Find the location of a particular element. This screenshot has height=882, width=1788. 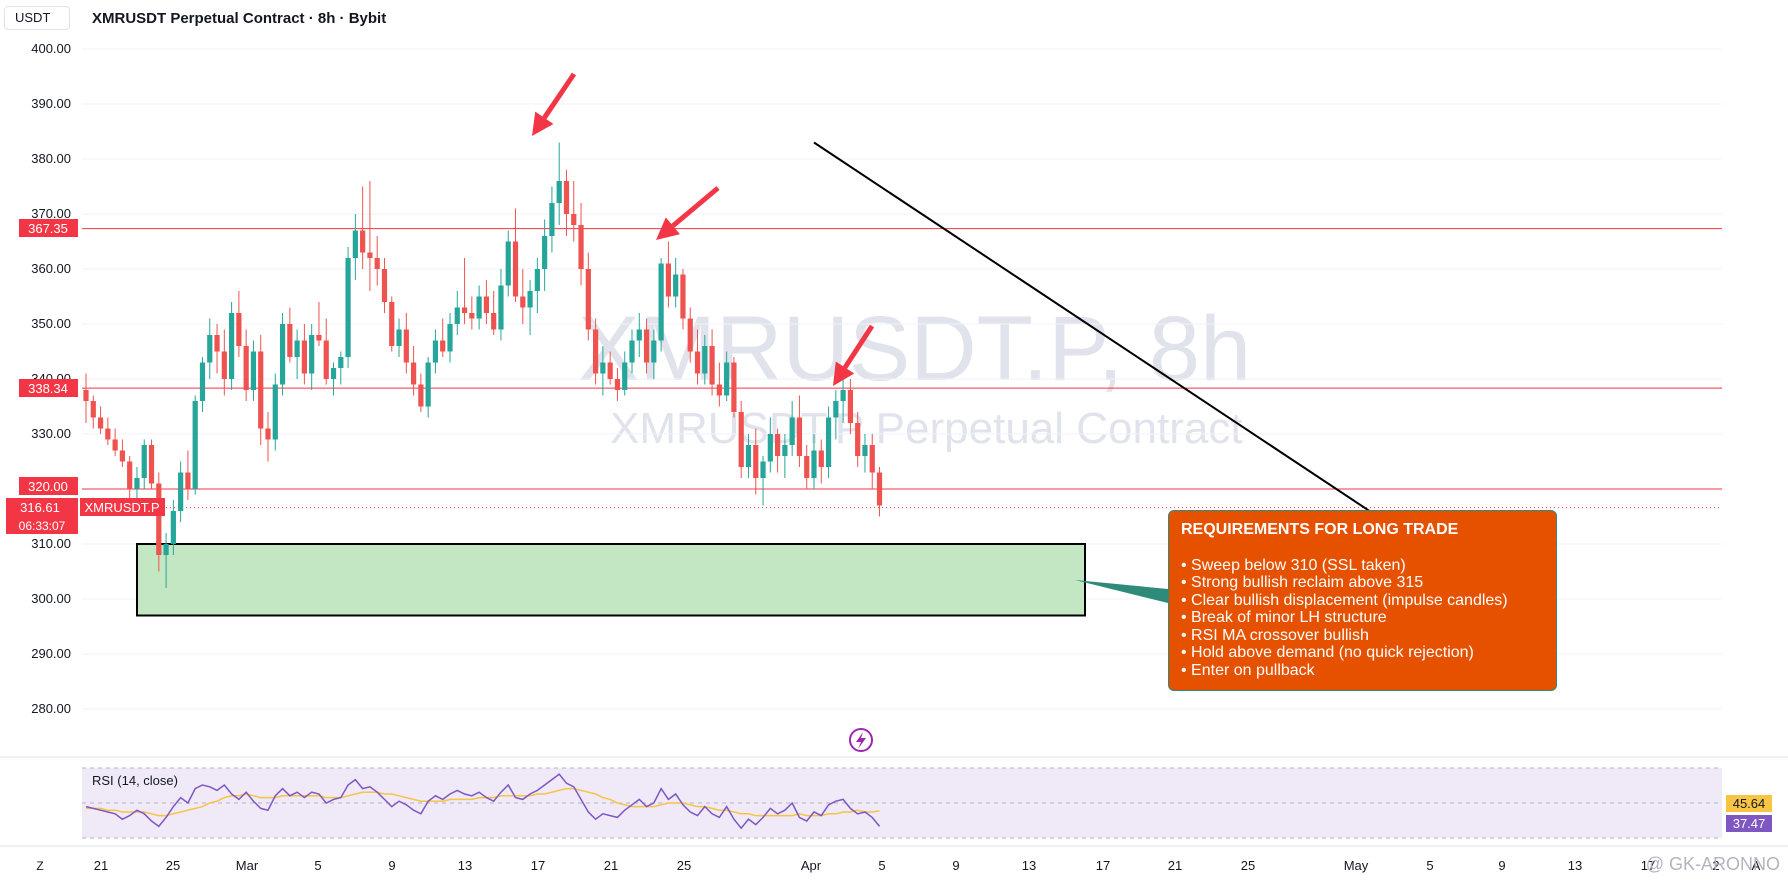

note-item: Break of minor LH structure is located at coordinates (1362, 618).